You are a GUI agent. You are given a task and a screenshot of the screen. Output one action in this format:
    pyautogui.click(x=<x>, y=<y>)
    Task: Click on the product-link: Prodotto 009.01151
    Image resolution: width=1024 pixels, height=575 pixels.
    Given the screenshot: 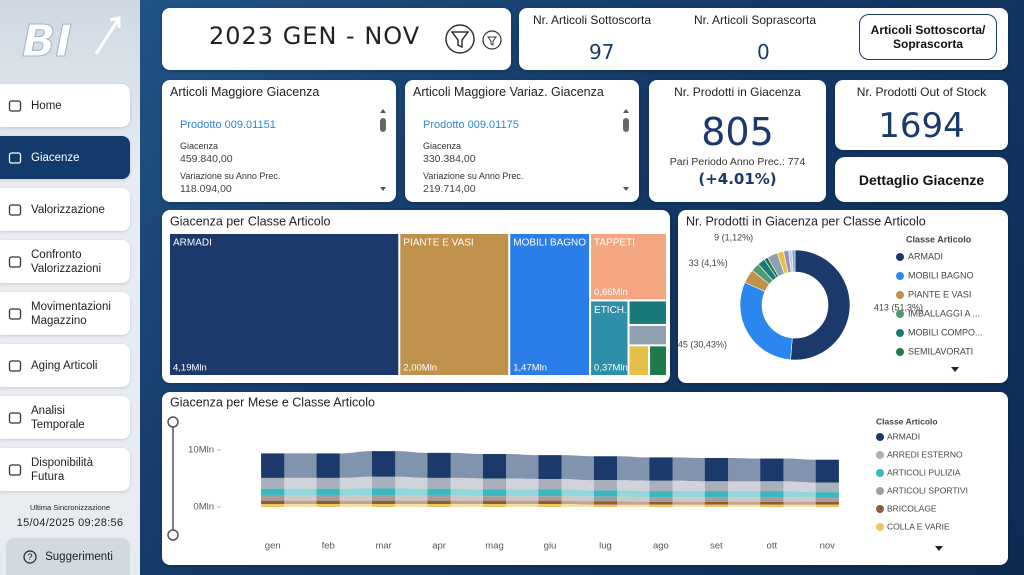 What is the action you would take?
    pyautogui.click(x=228, y=125)
    